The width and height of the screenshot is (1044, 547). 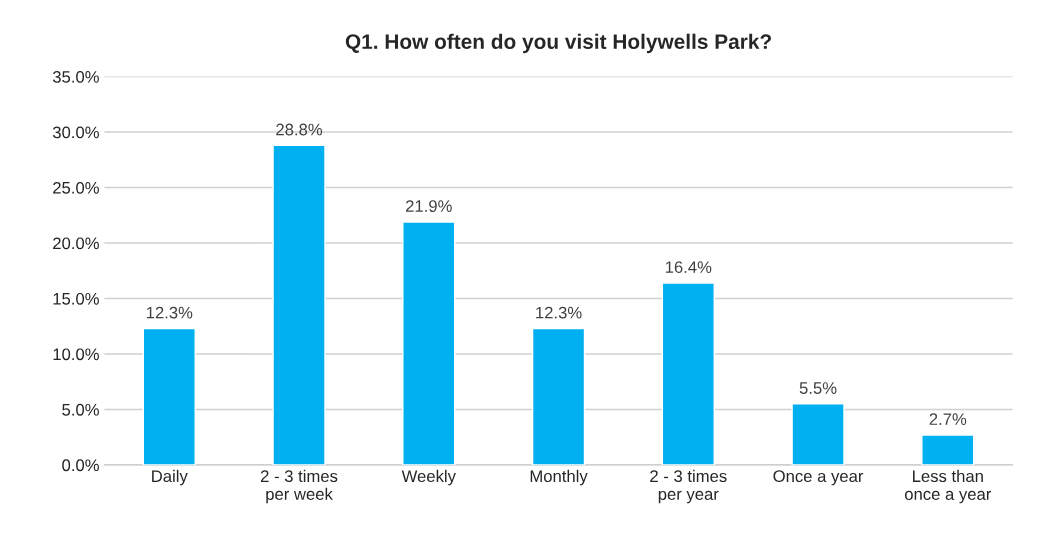 What do you see at coordinates (80, 409) in the screenshot?
I see `y-tick-label: 5.0%` at bounding box center [80, 409].